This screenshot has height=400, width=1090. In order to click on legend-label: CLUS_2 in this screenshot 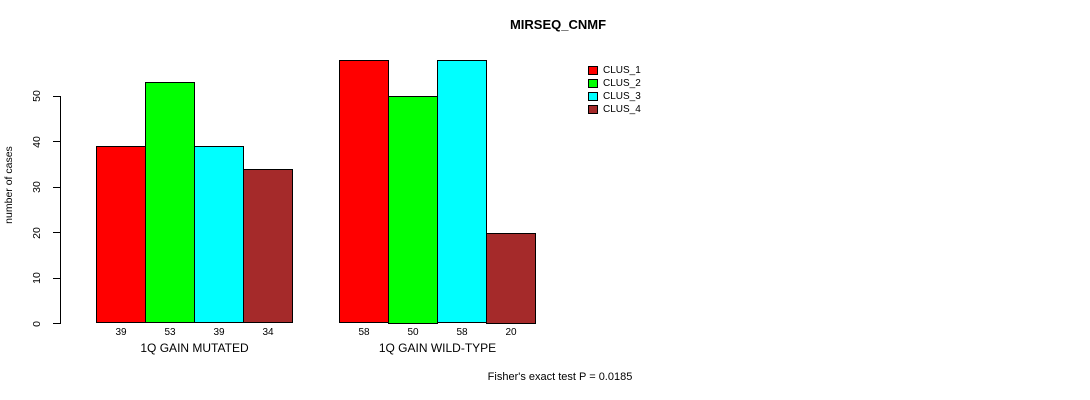, I will do `click(622, 83)`.